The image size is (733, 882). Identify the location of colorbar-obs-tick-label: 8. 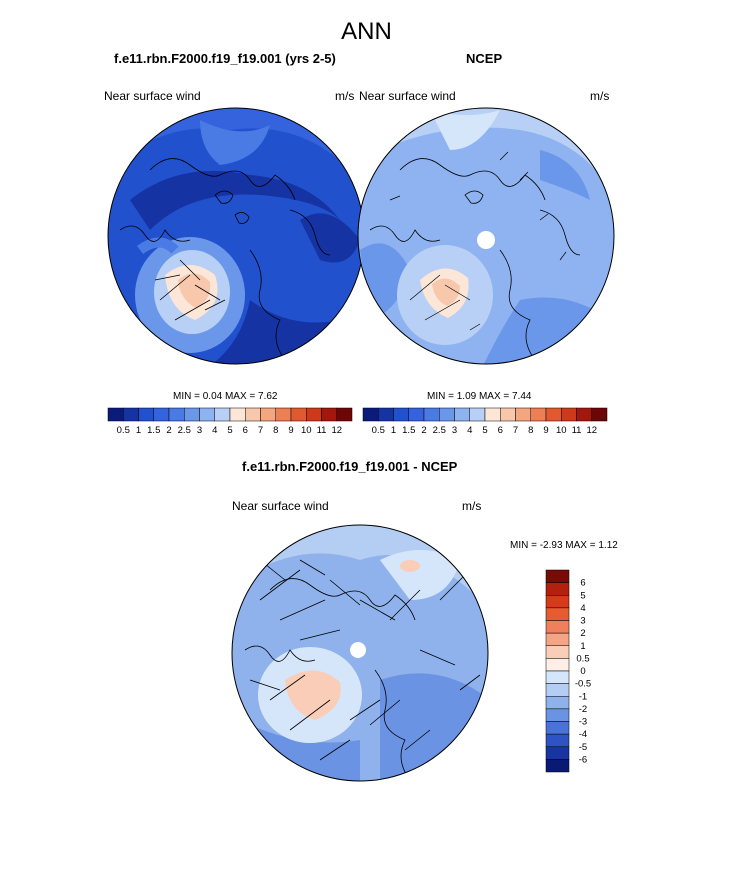
(530, 430).